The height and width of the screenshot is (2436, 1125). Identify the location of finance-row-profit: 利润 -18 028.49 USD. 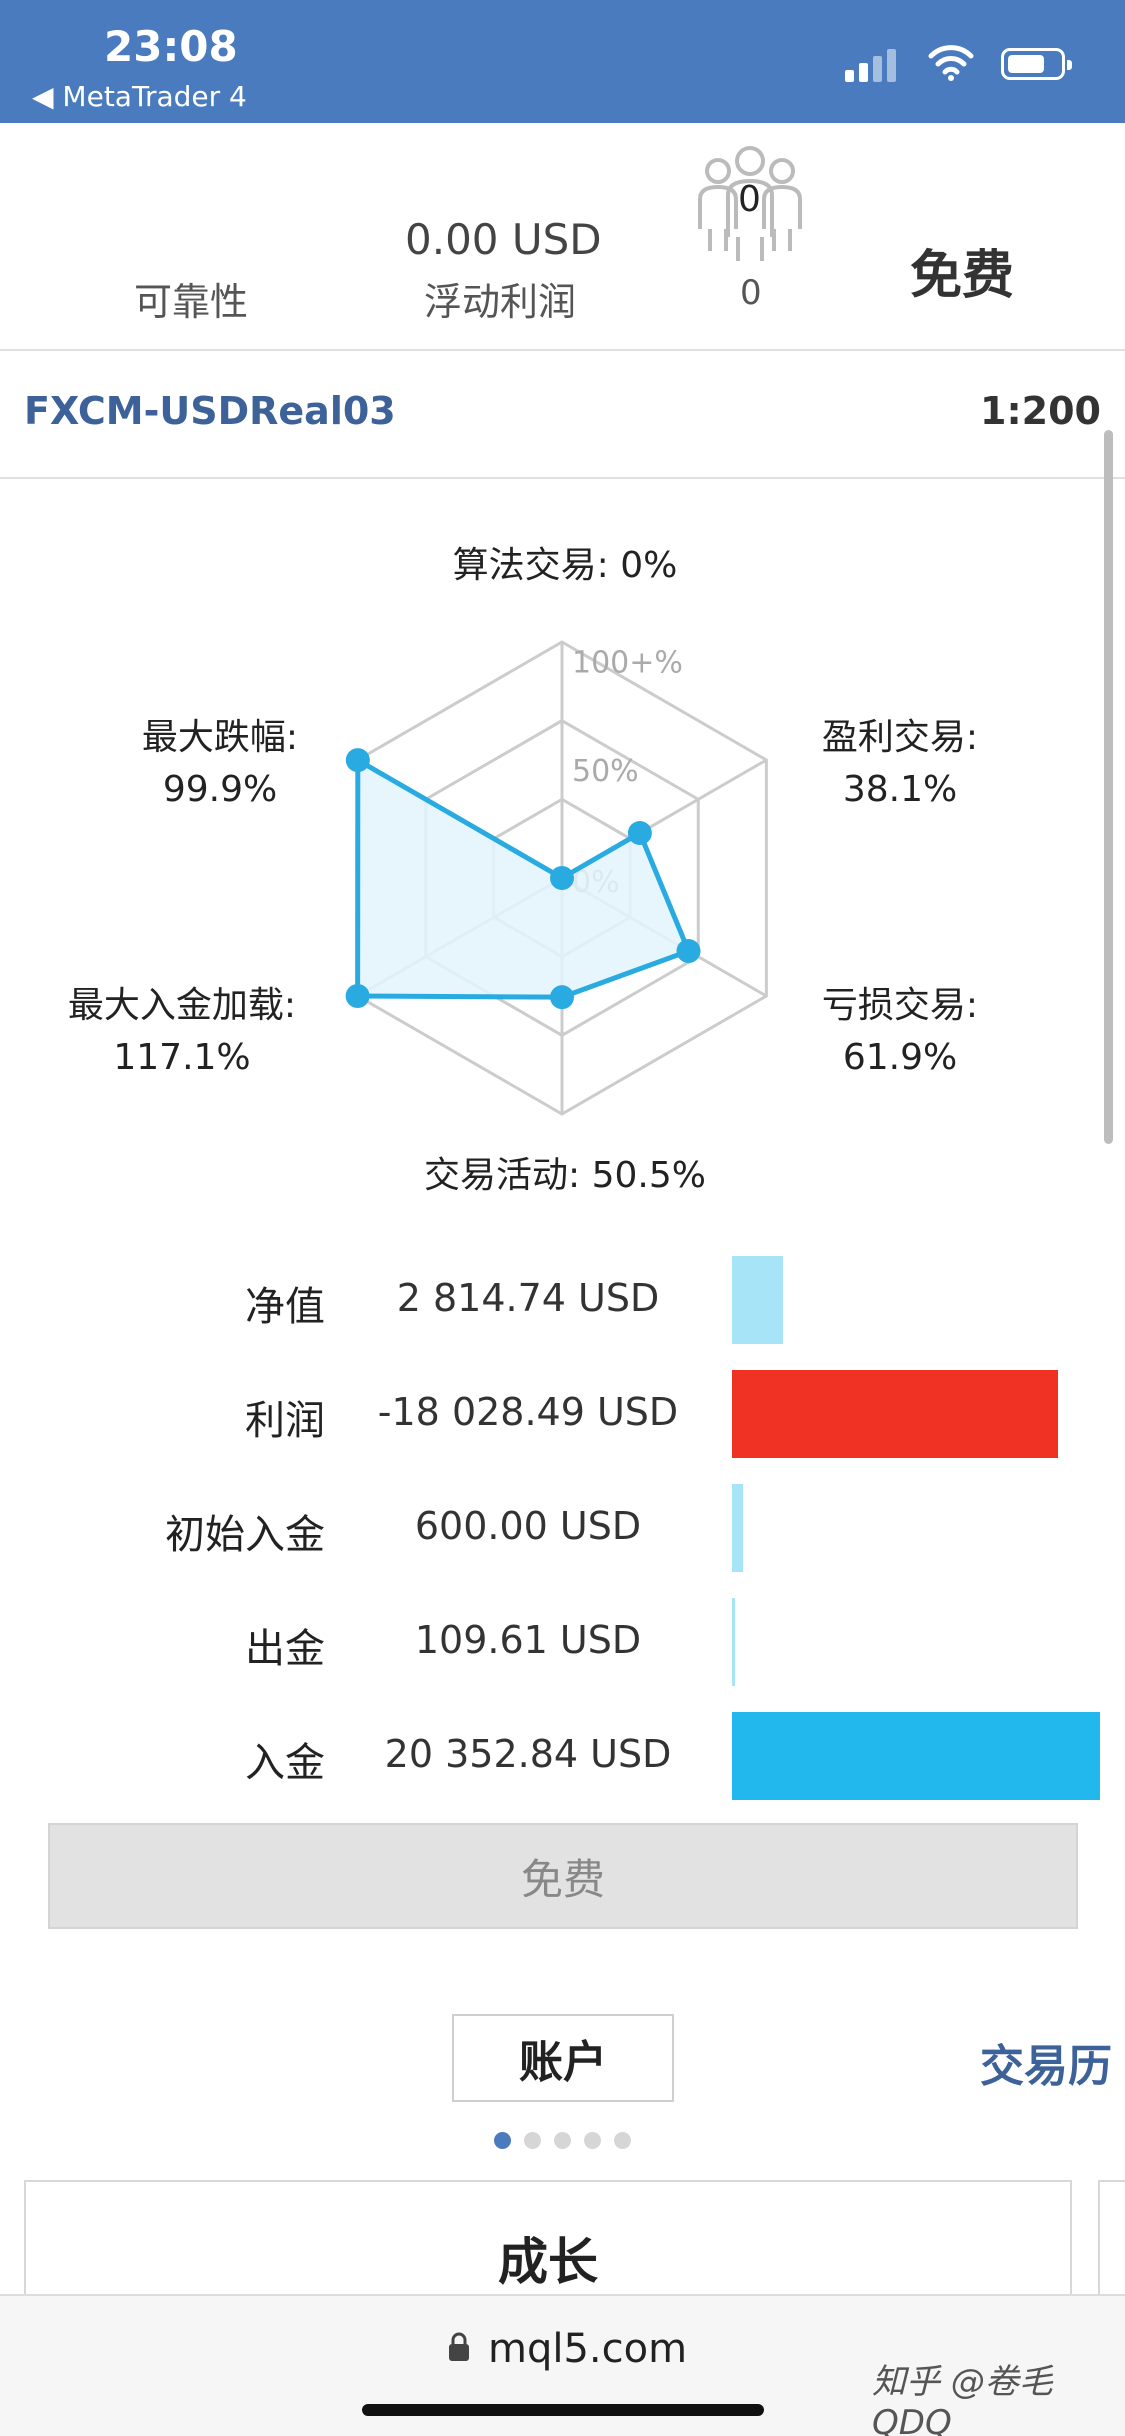
(562, 1413).